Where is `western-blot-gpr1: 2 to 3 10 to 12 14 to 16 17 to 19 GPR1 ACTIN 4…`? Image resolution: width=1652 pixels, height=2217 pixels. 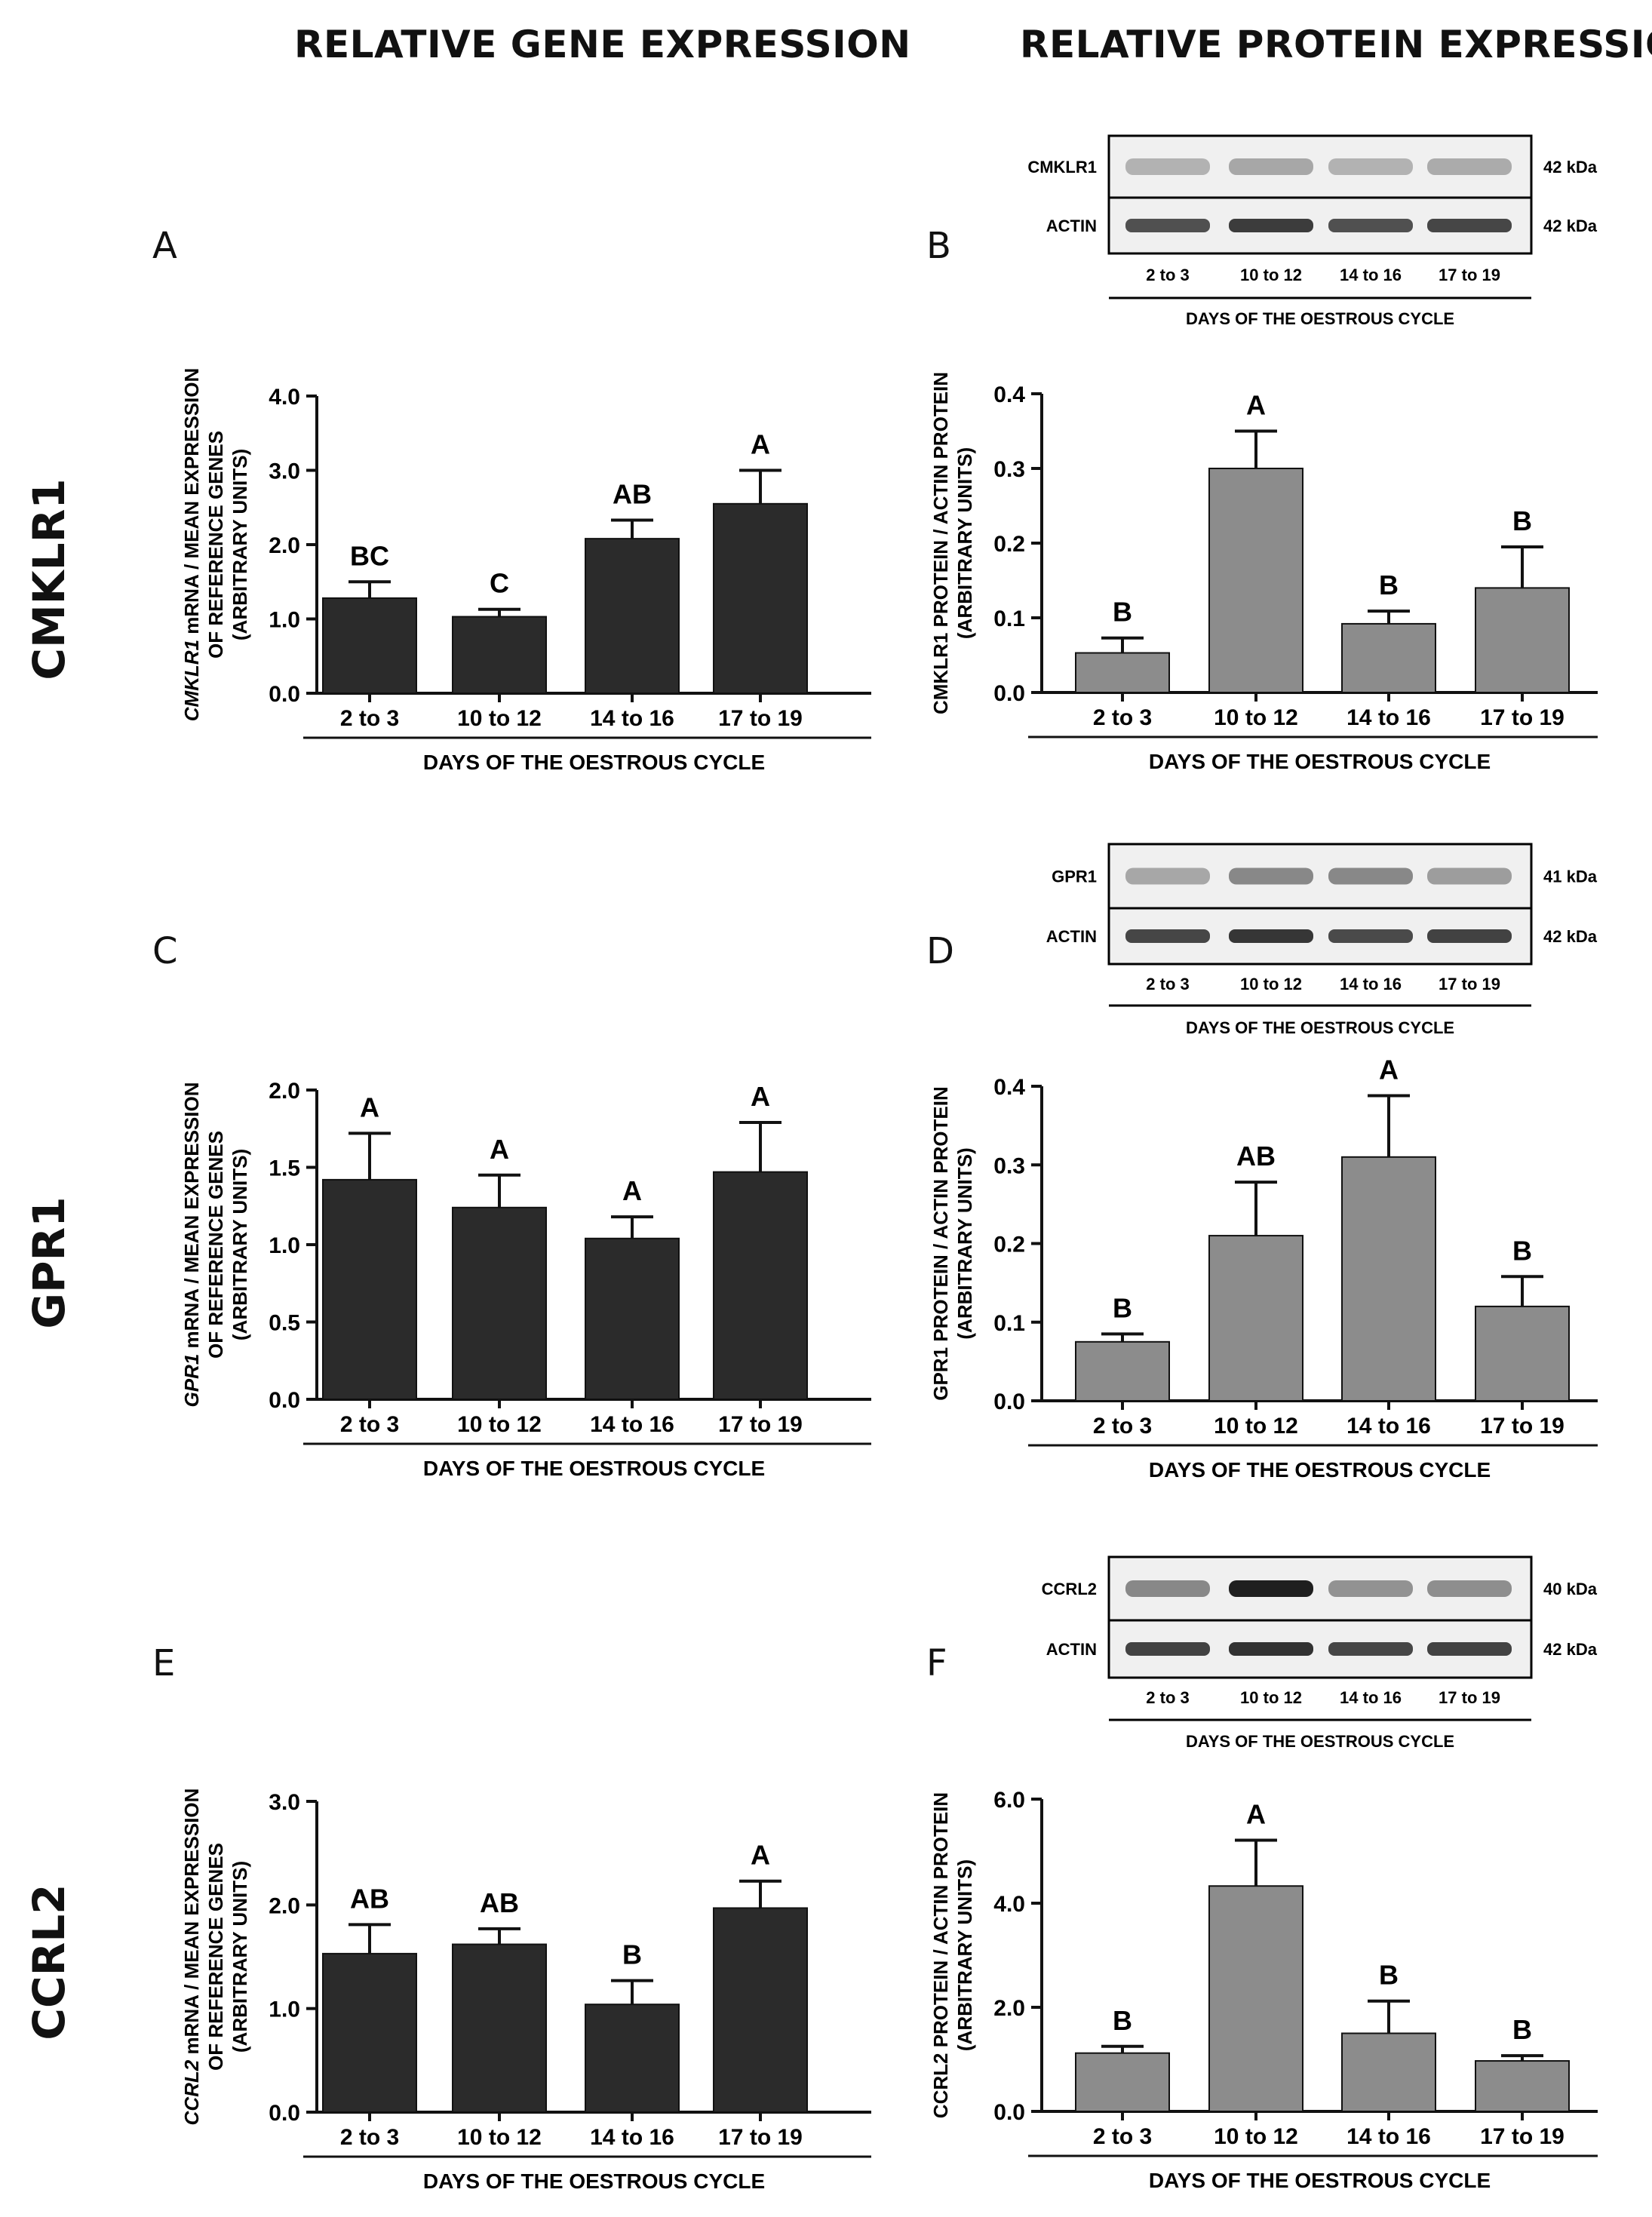
western-blot-gpr1: 2 to 3 10 to 12 14 to 16 17 to 19 GPR1 ACTIN 4… is located at coordinates (1322, 940).